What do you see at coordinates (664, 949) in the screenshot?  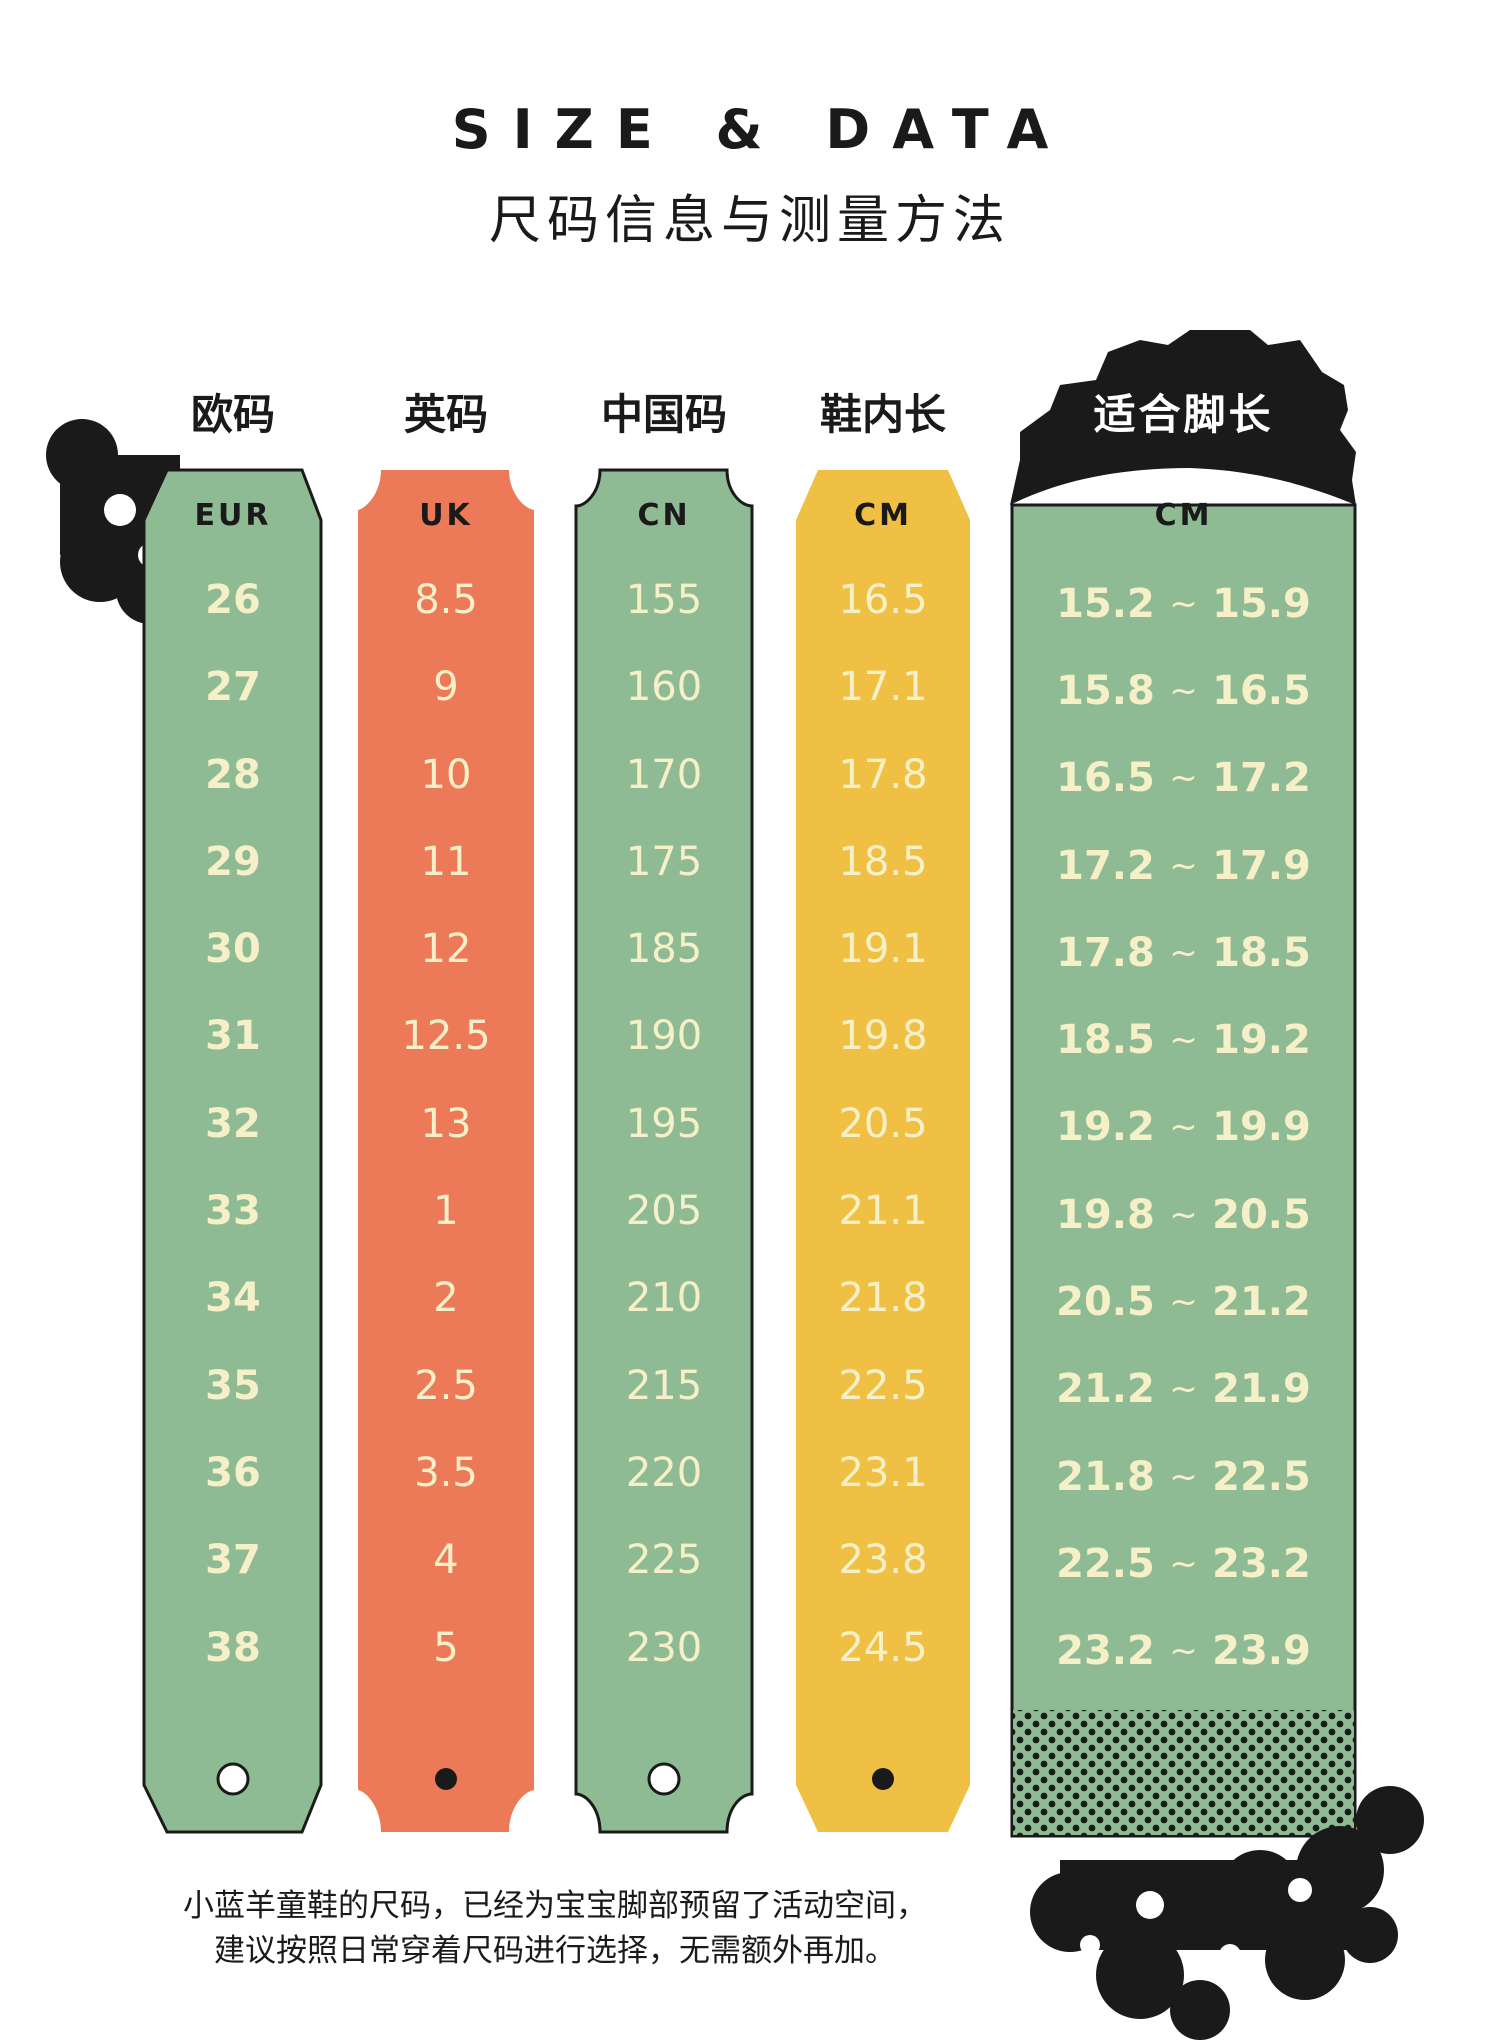 I see `cn-value: 185` at bounding box center [664, 949].